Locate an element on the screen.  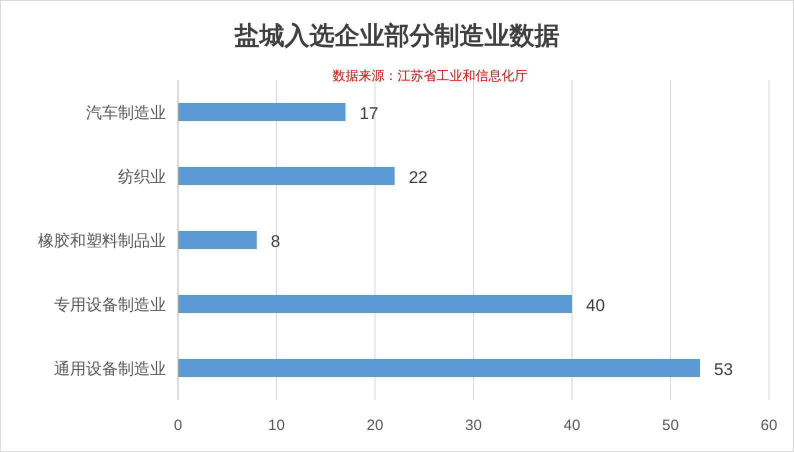
y-tick-label: 汽车制造业 is located at coordinates (126, 113).